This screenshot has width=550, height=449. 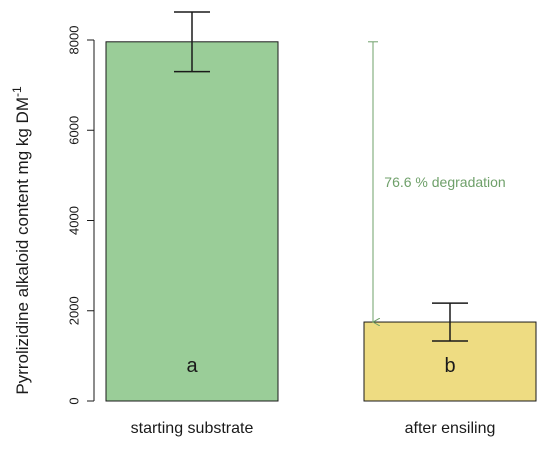 What do you see at coordinates (450, 428) in the screenshot?
I see `category-label: after ensiling` at bounding box center [450, 428].